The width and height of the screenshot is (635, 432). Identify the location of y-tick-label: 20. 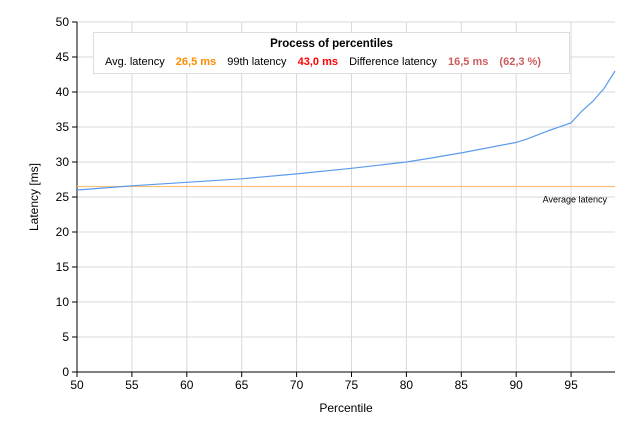
(63, 232).